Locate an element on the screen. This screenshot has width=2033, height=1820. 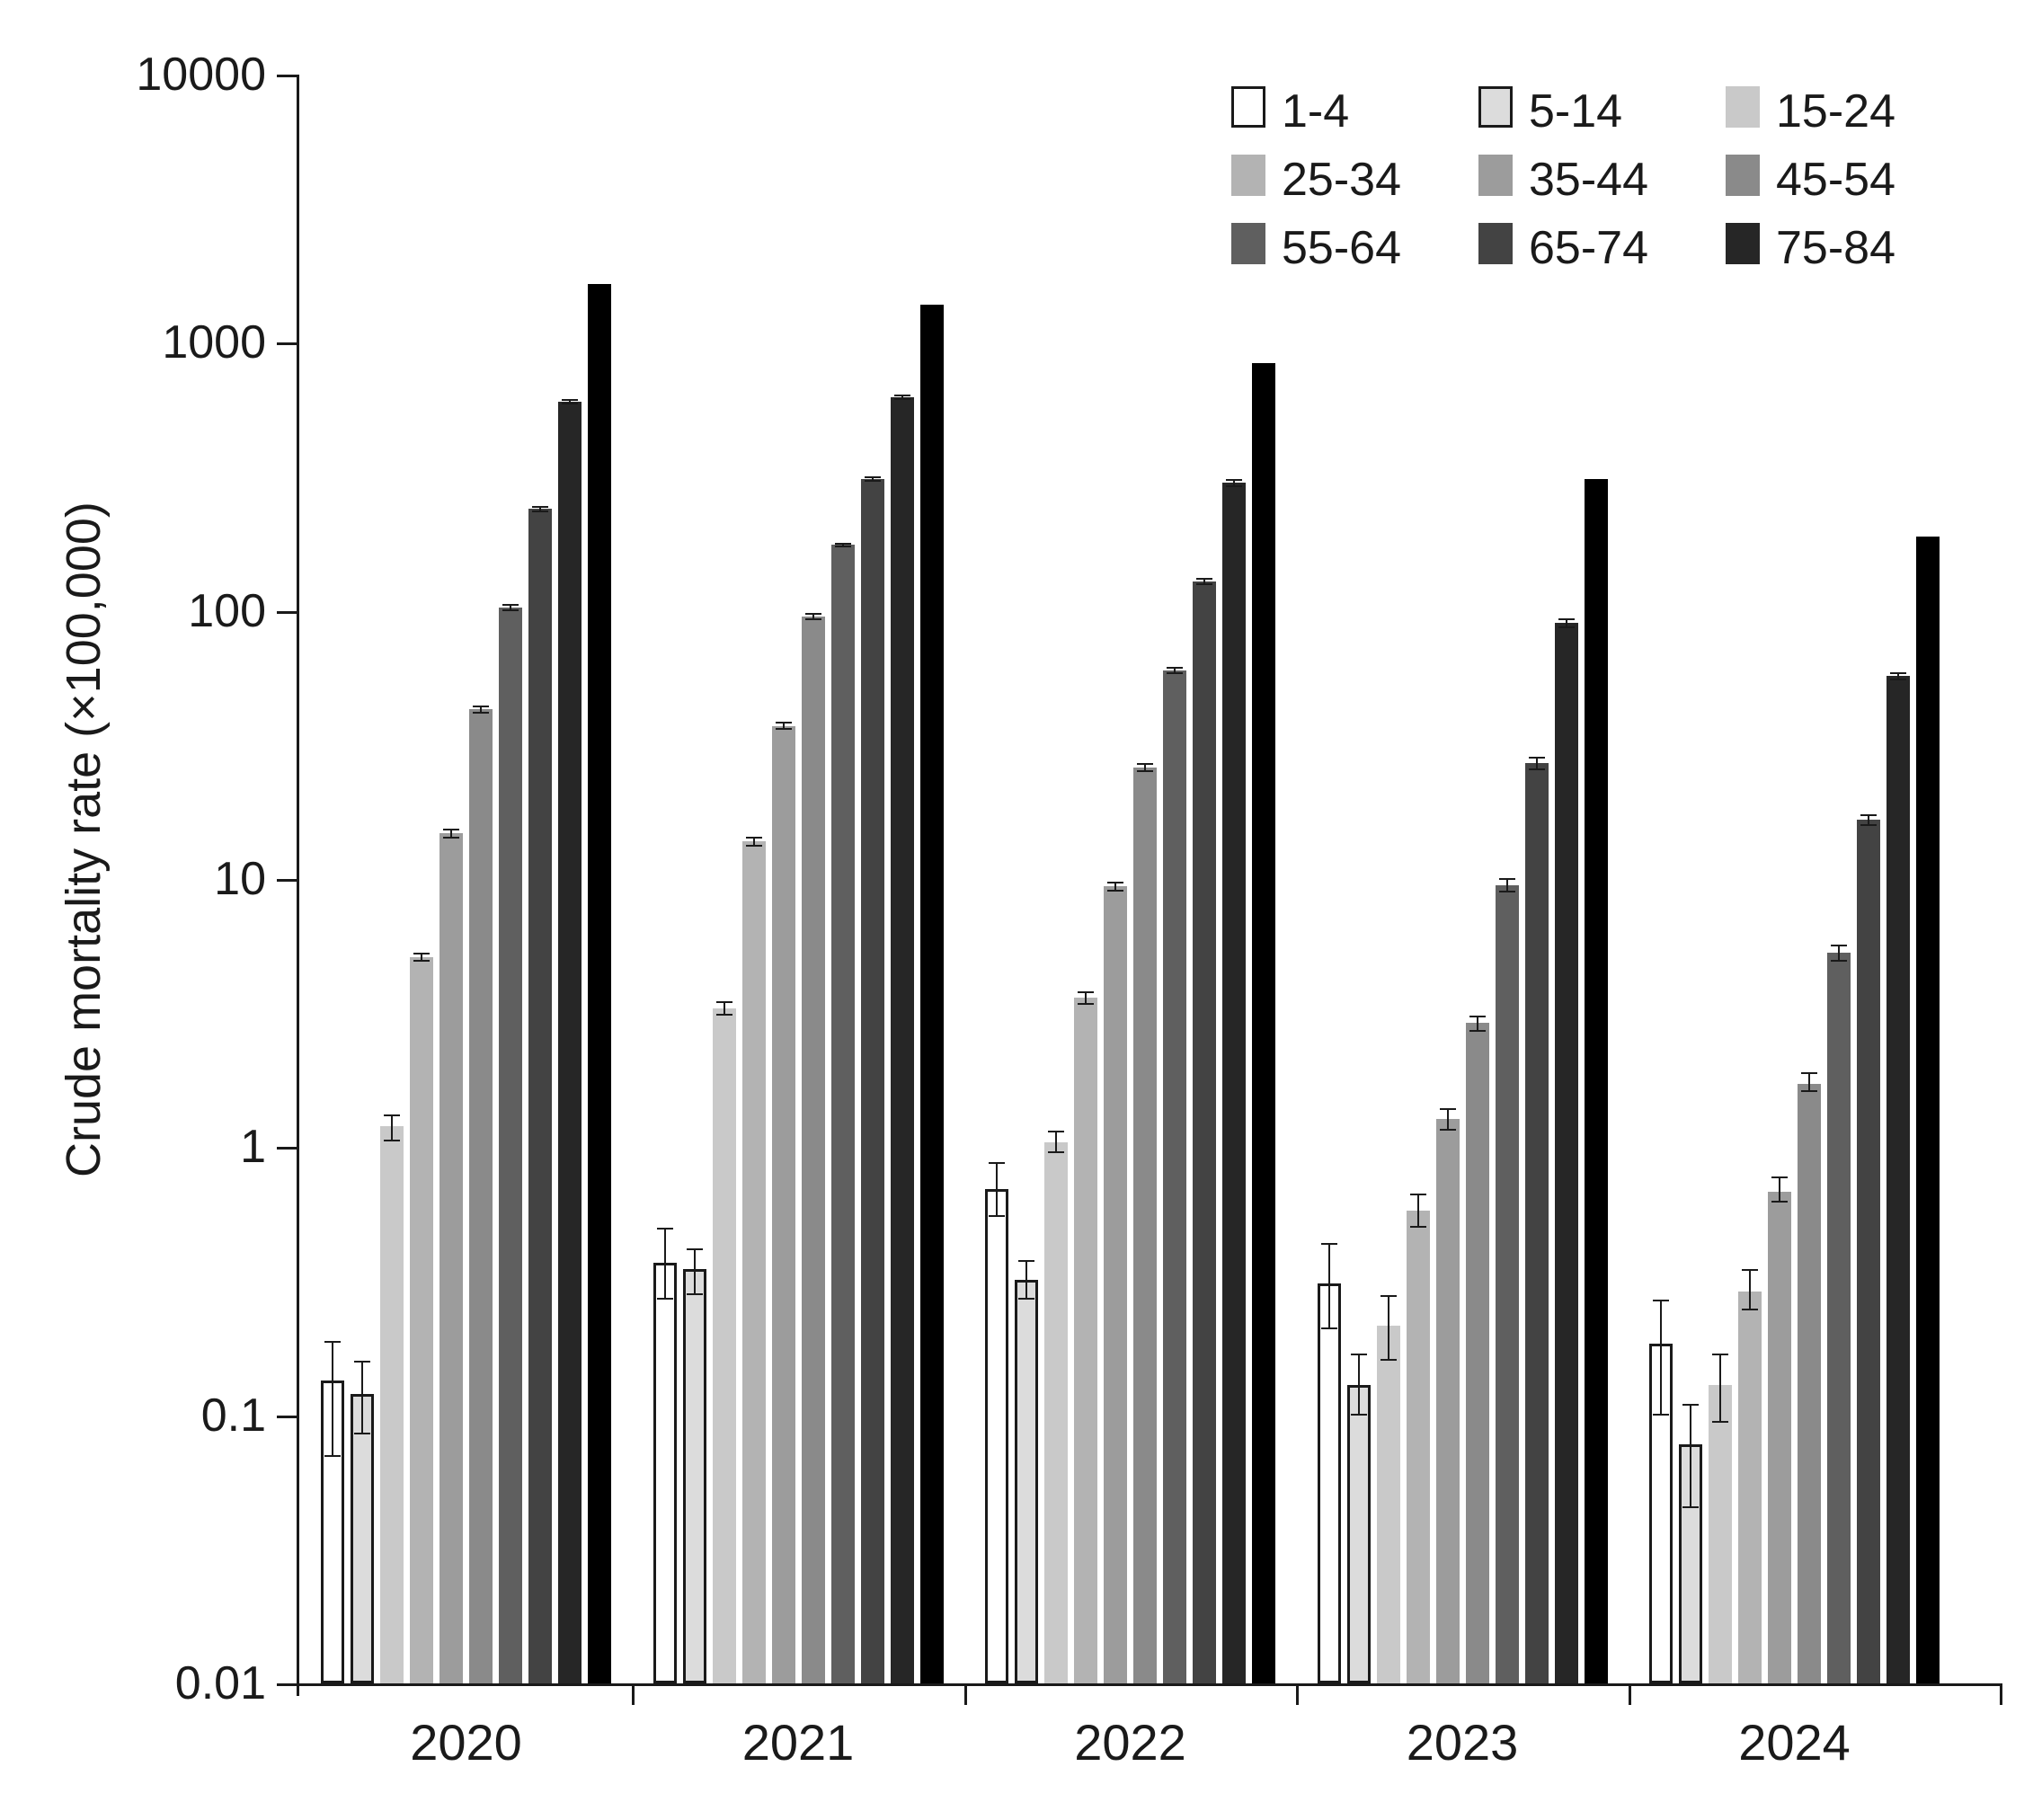
legend-label-35-44: 35-44 is located at coordinates (1588, 180).